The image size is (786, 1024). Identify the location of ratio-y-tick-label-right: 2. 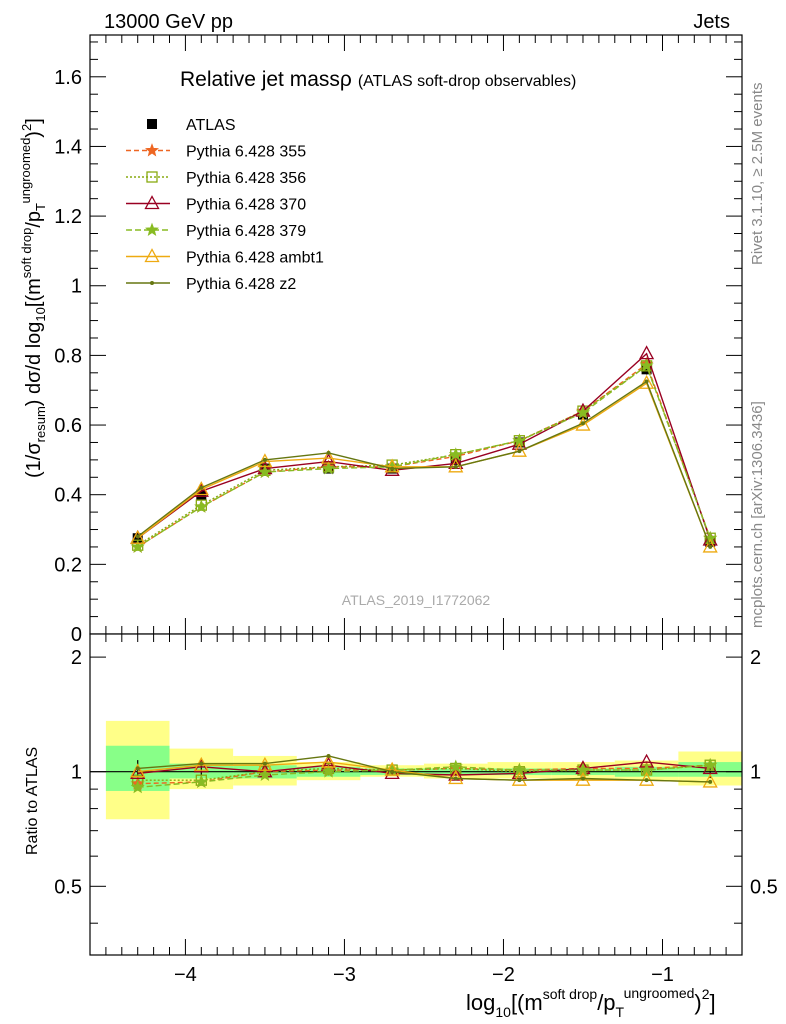
(755, 658).